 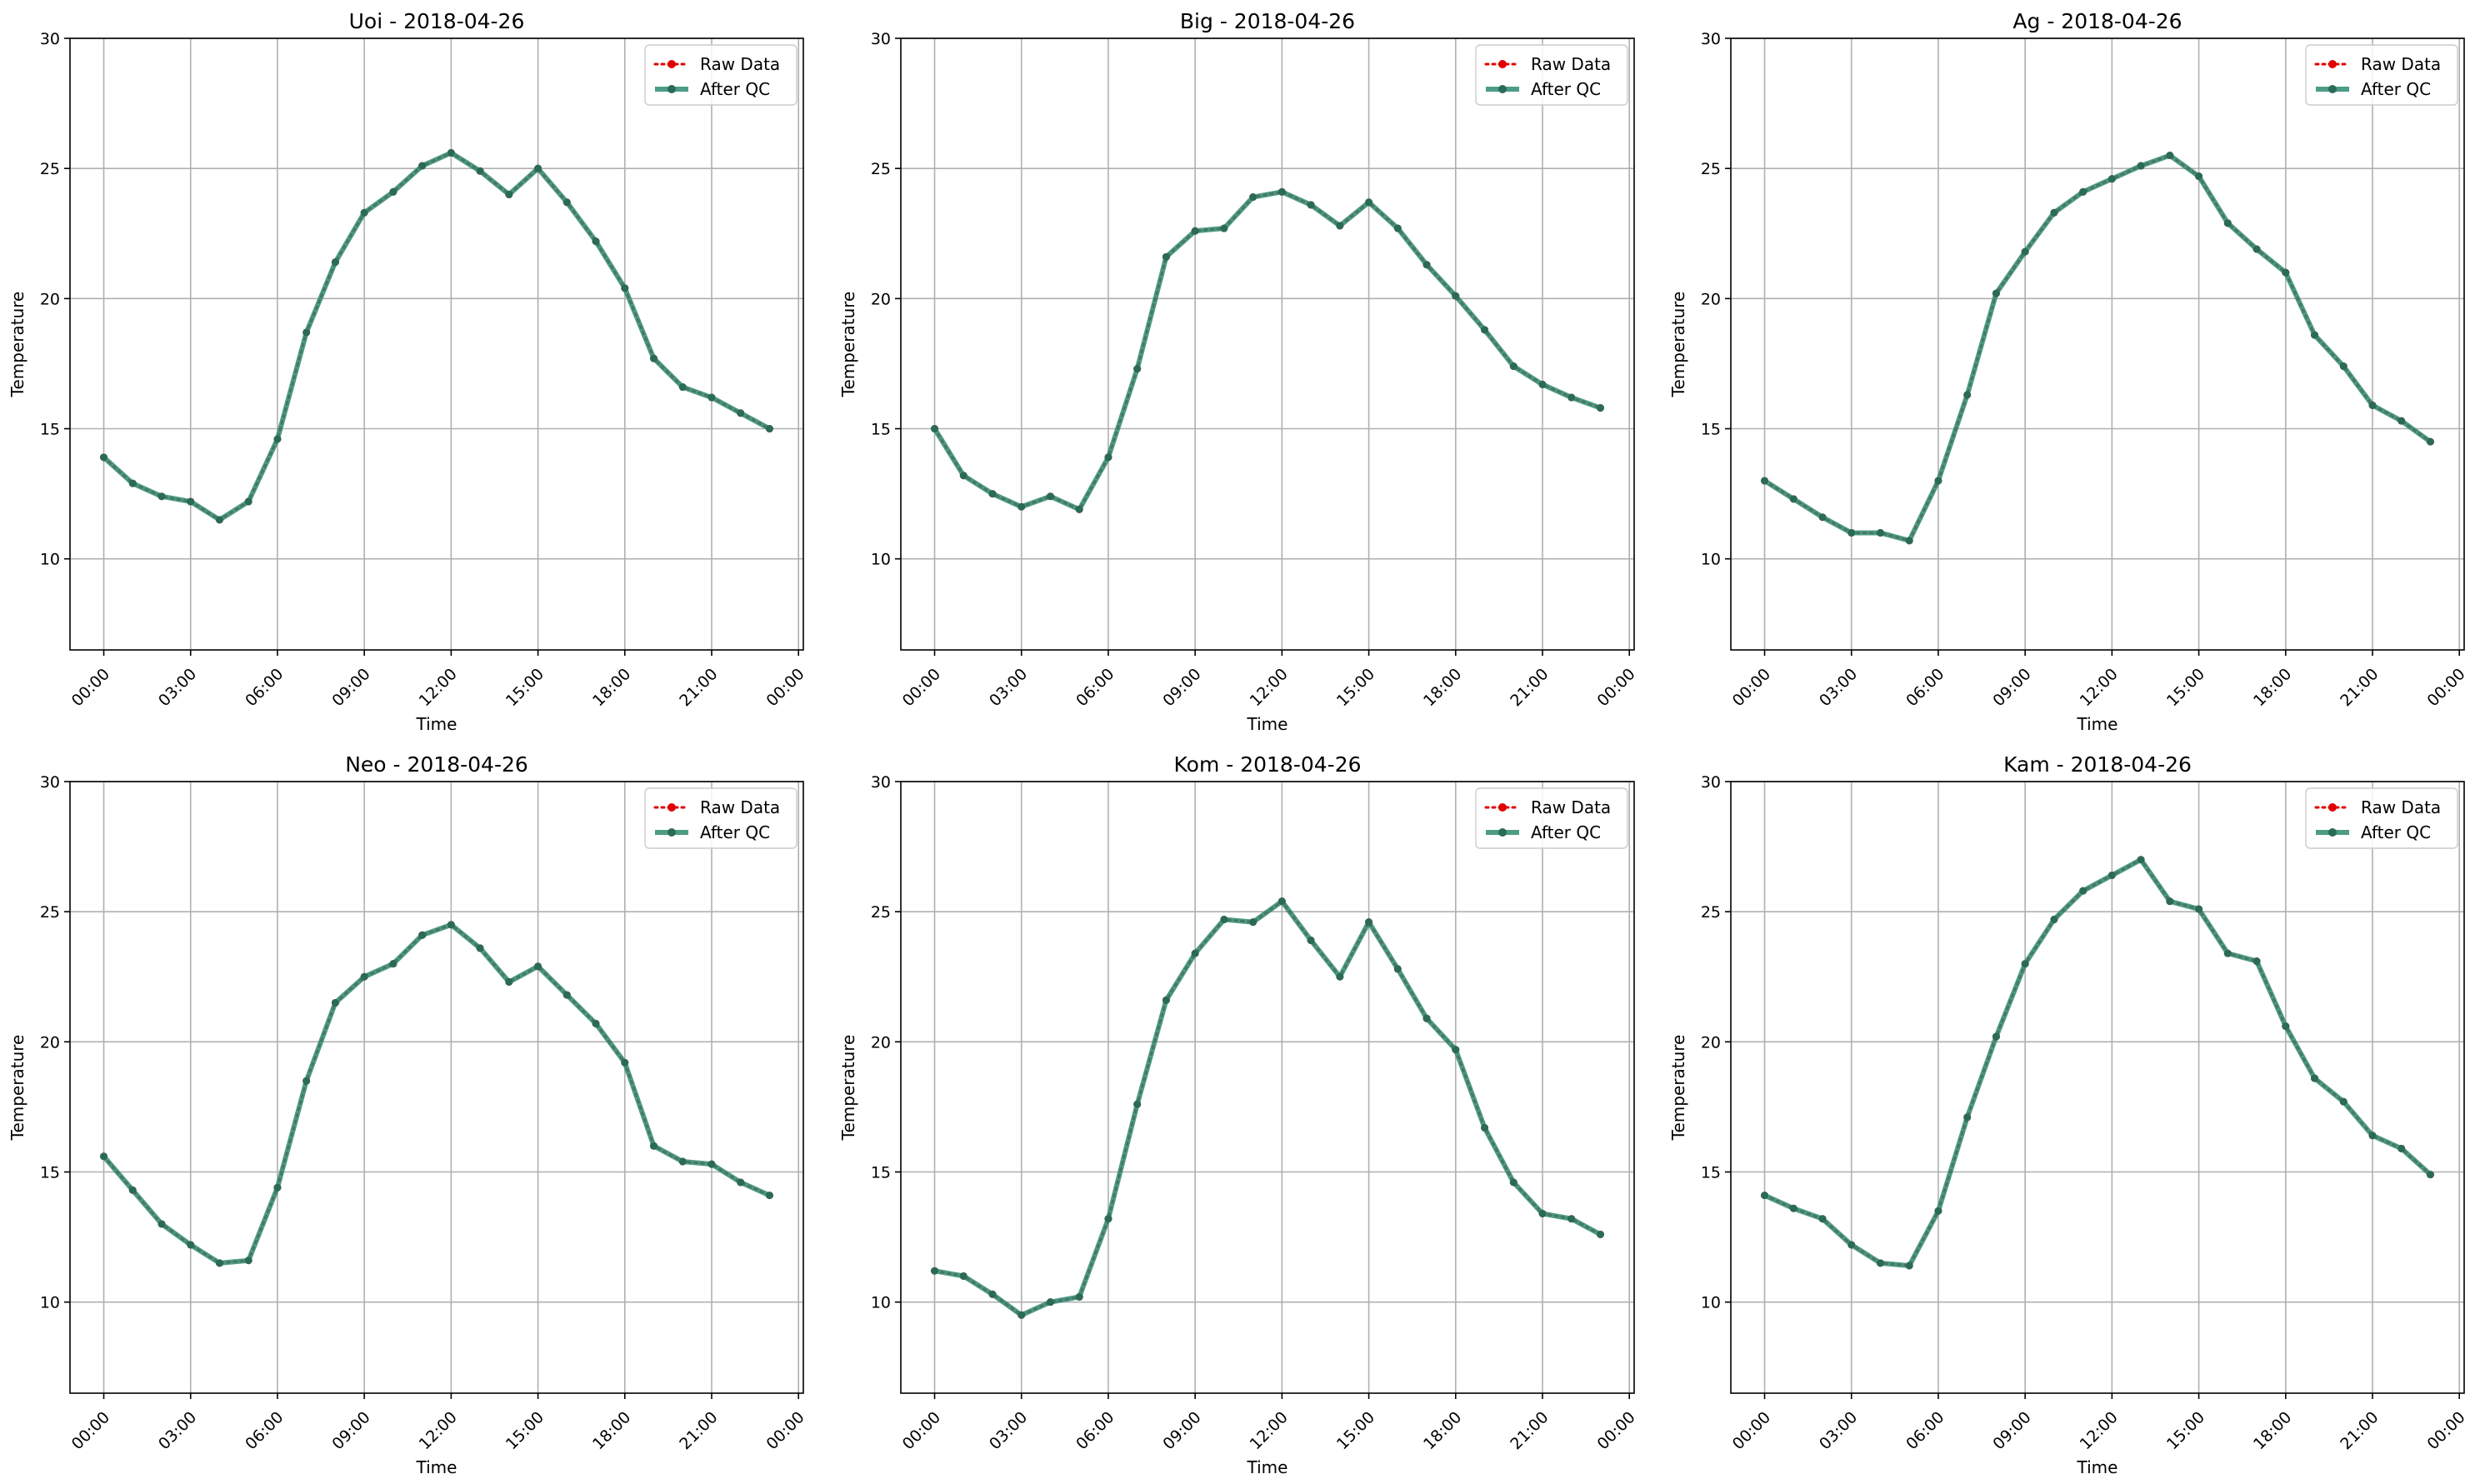 I want to click on y-tick-label: 15, so click(x=881, y=430).